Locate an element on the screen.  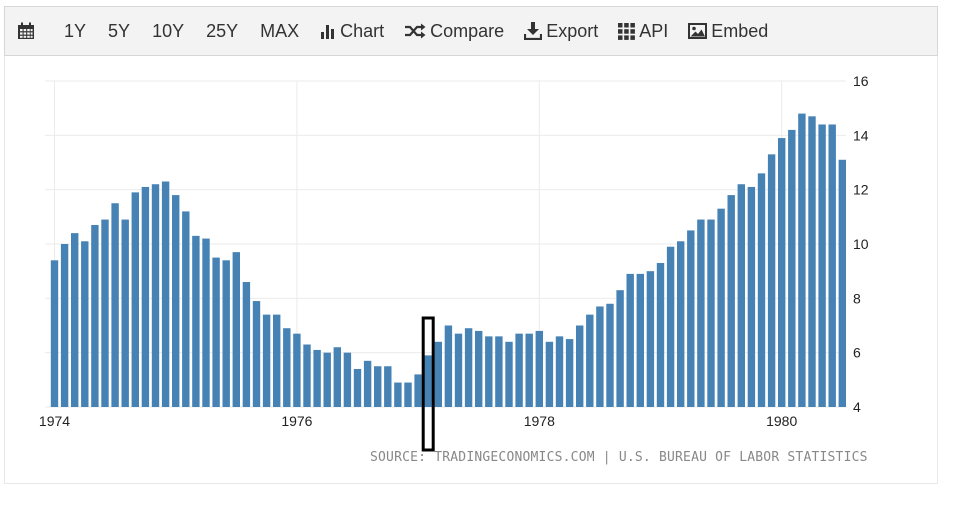
y-axis-ticks: 4 6 8 10 12 14 16 is located at coordinates (861, 244).